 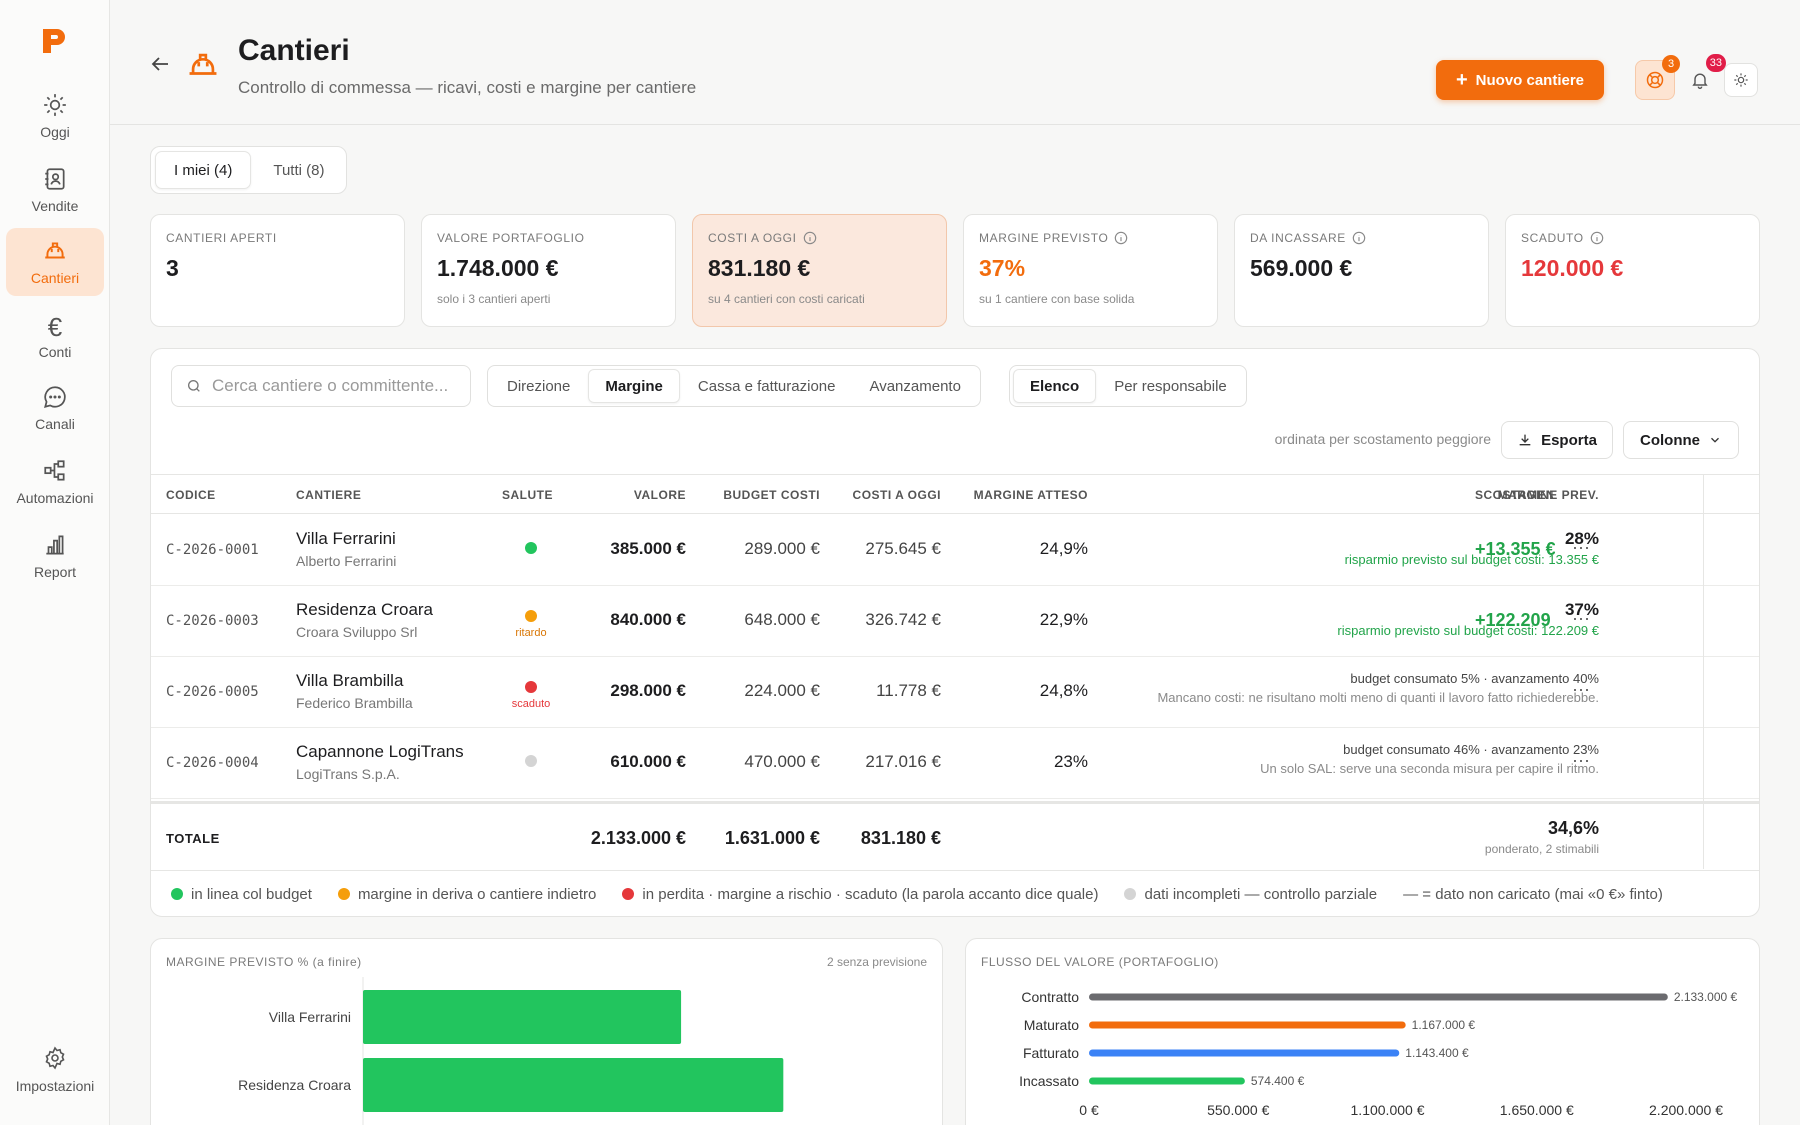 What do you see at coordinates (1070, 761) in the screenshot?
I see `row-atteso: 23%` at bounding box center [1070, 761].